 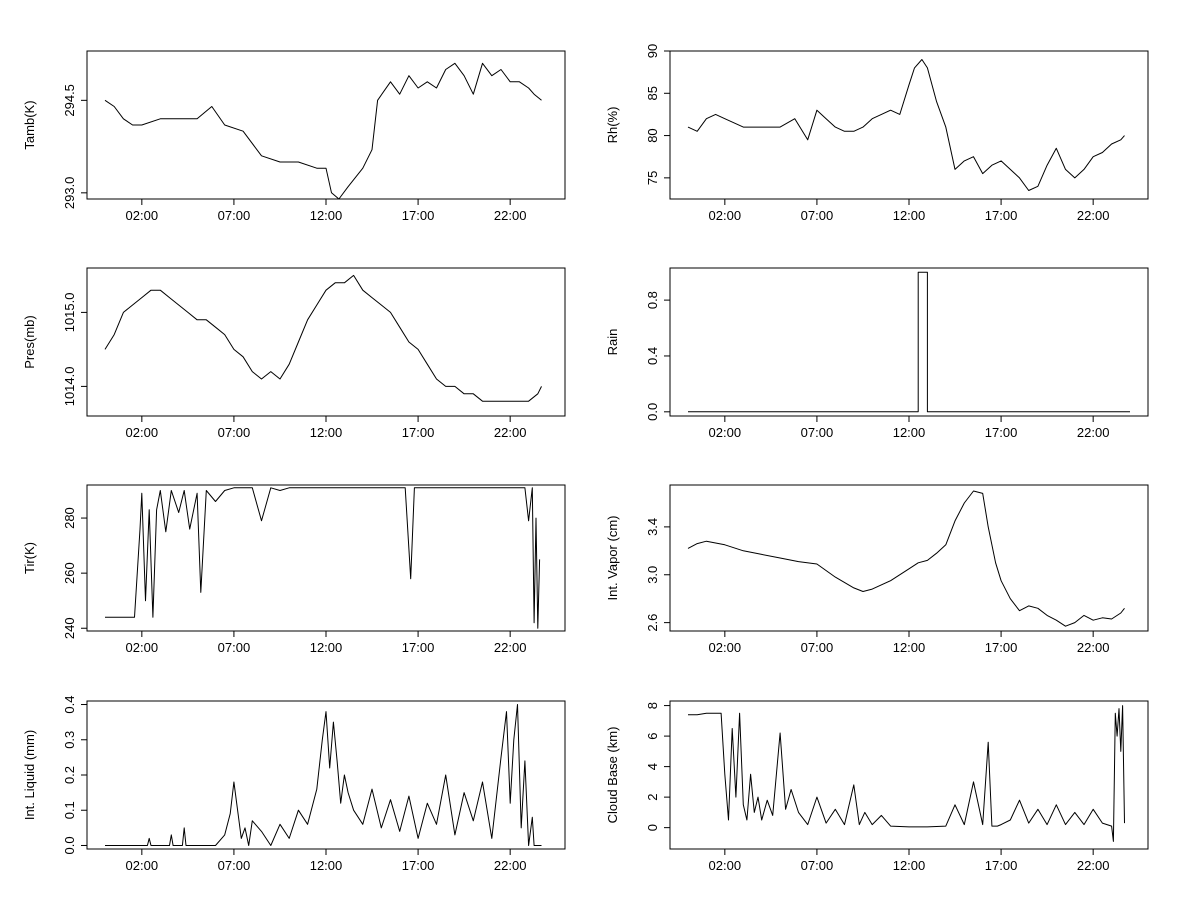 What do you see at coordinates (909, 342) in the screenshot?
I see `rain-series-line` at bounding box center [909, 342].